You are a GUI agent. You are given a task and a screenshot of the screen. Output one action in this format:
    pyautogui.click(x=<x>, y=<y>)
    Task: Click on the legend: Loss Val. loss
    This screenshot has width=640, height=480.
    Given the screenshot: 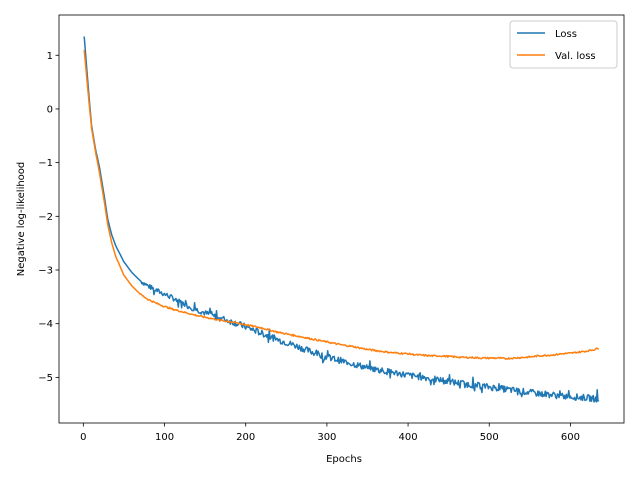 What is the action you would take?
    pyautogui.click(x=563, y=44)
    